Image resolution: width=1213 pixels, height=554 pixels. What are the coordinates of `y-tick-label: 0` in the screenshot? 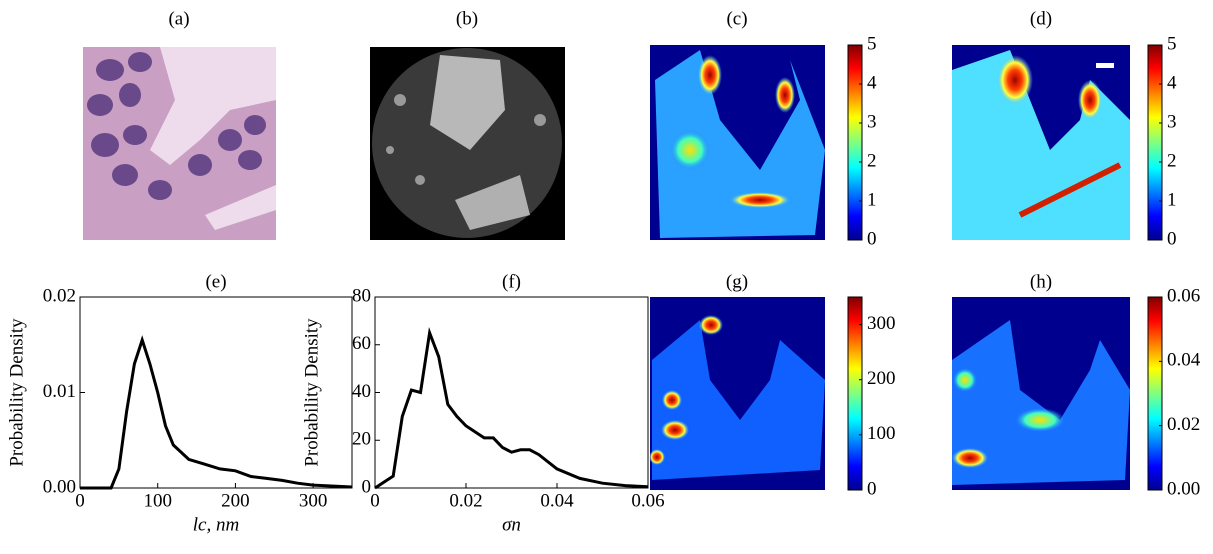 It's located at (367, 486).